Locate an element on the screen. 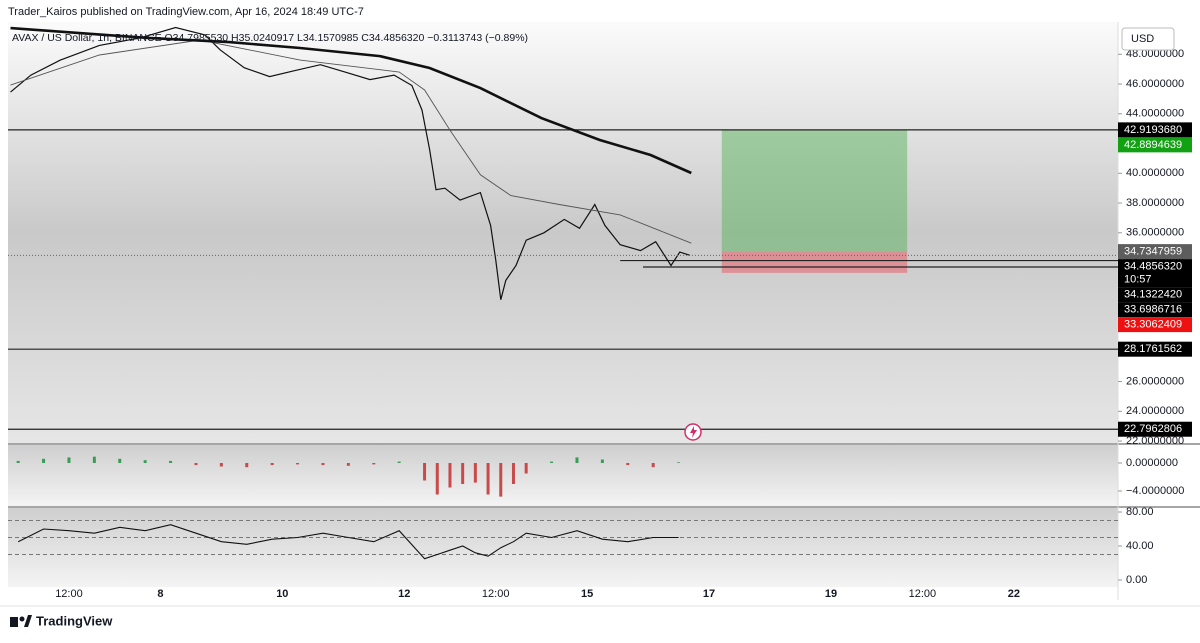 The height and width of the screenshot is (643, 1200). y-tick-label: 80.00 is located at coordinates (1140, 512).